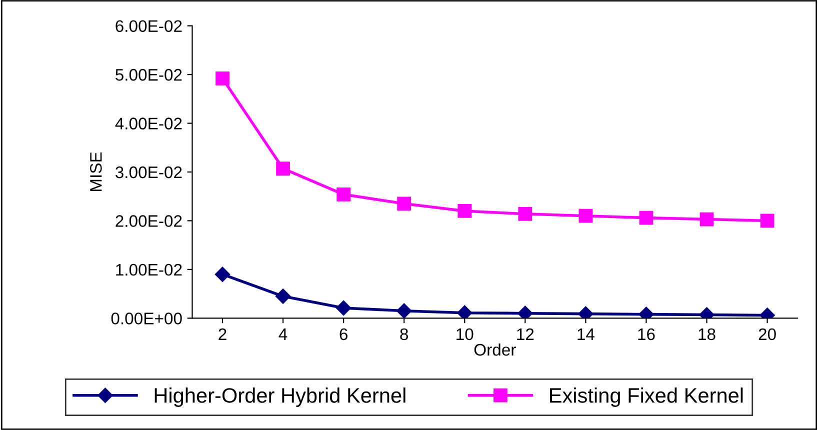  Describe the element at coordinates (525, 334) in the screenshot. I see `x-tick-label: 12` at that location.